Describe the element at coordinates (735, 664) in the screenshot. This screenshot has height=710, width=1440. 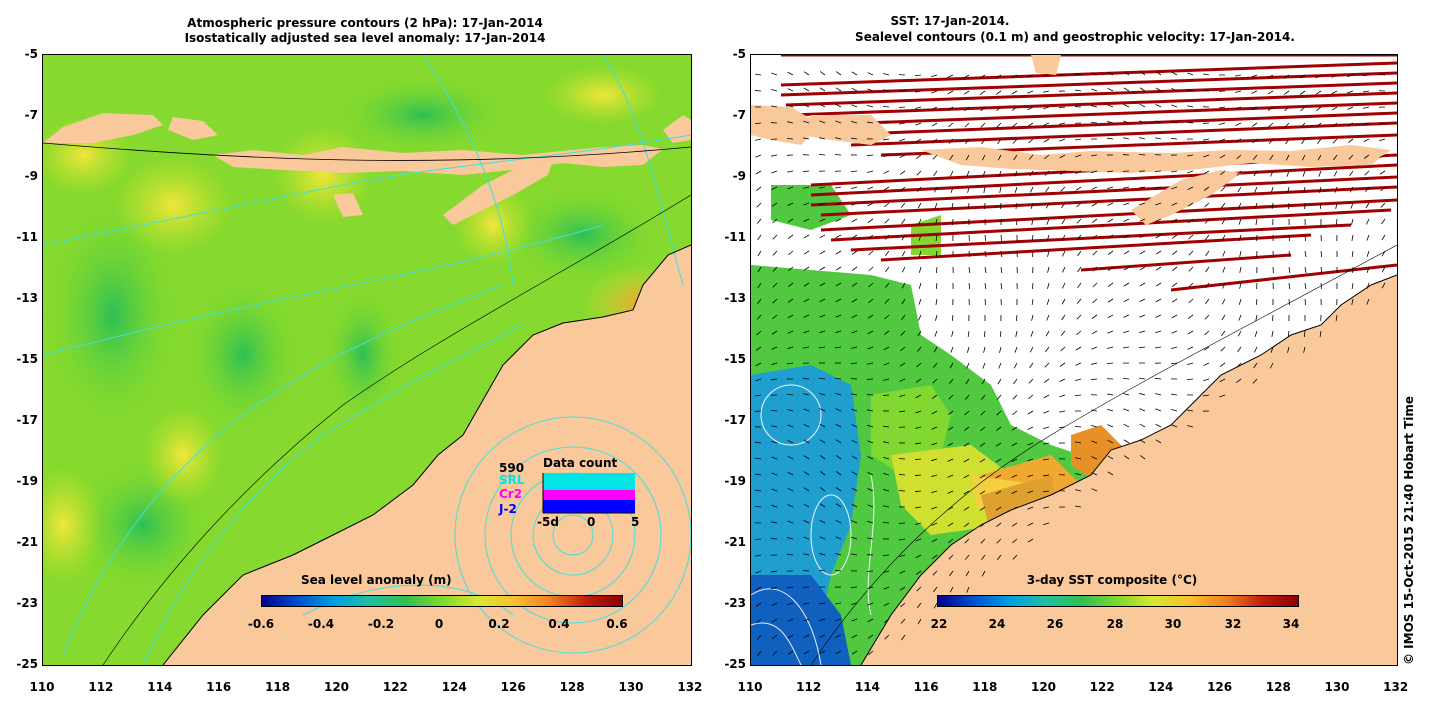
I see `right-y-tick: -25` at that location.